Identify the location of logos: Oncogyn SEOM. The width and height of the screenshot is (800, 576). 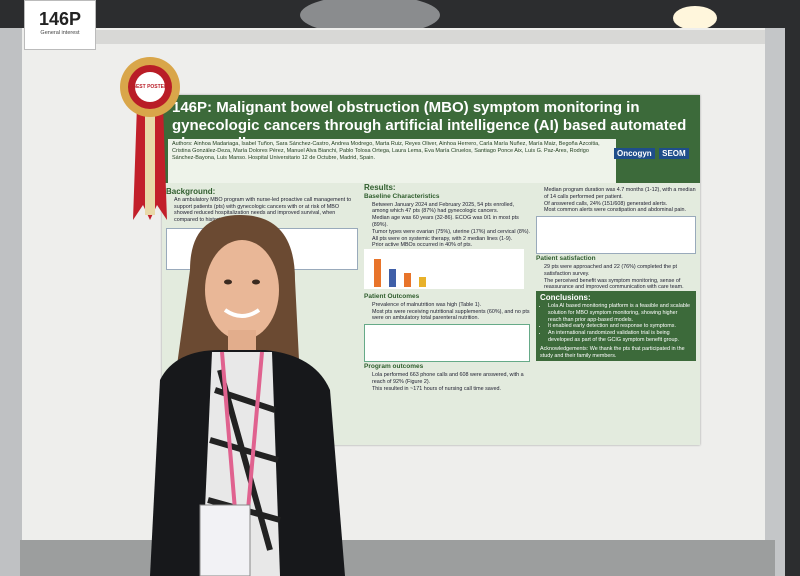
(654, 152).